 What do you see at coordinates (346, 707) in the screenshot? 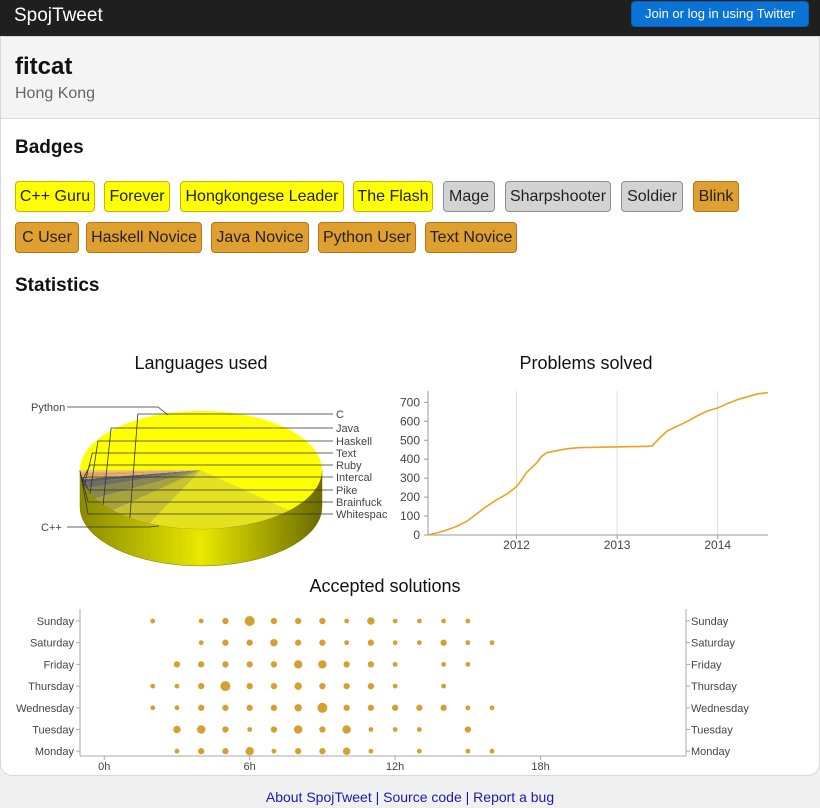
I see `dot-wednesday-10h` at bounding box center [346, 707].